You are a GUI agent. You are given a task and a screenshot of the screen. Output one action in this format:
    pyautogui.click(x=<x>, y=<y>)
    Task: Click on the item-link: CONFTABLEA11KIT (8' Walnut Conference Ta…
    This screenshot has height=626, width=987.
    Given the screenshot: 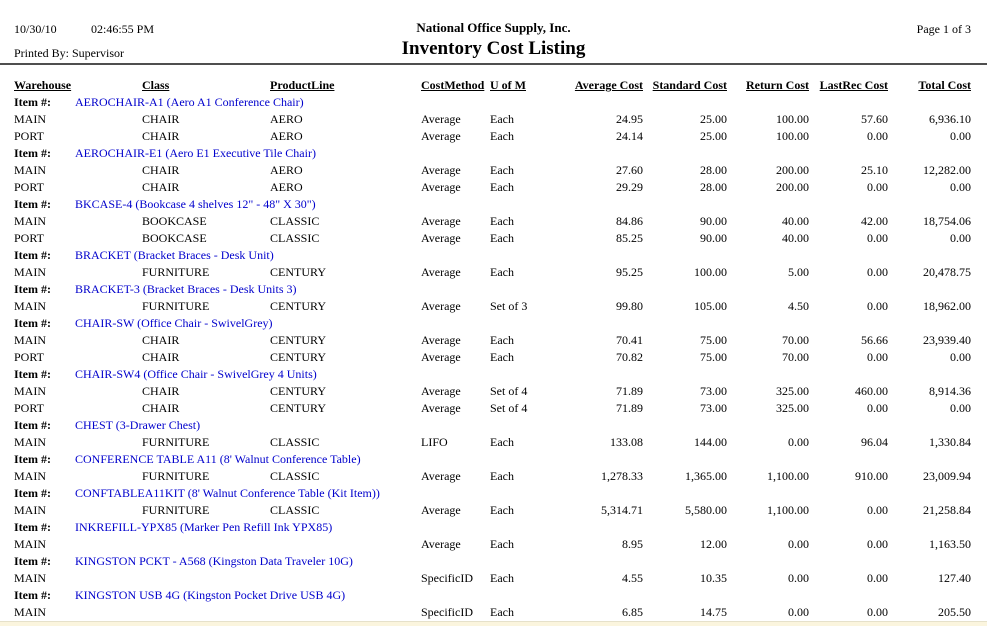 What is the action you would take?
    pyautogui.click(x=227, y=493)
    